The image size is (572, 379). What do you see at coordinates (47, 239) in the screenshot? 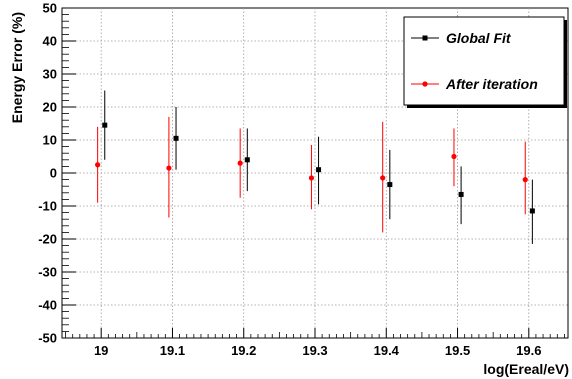
I see `y-tick-label: -20` at bounding box center [47, 239].